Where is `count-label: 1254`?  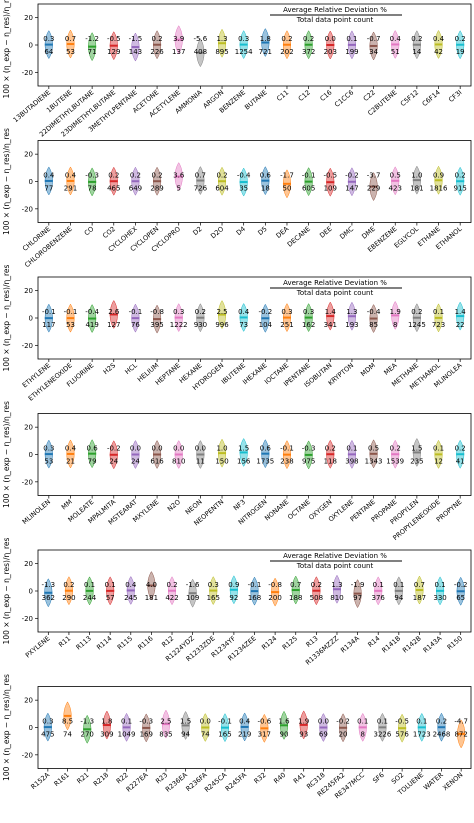 count-label: 1254 is located at coordinates (244, 52).